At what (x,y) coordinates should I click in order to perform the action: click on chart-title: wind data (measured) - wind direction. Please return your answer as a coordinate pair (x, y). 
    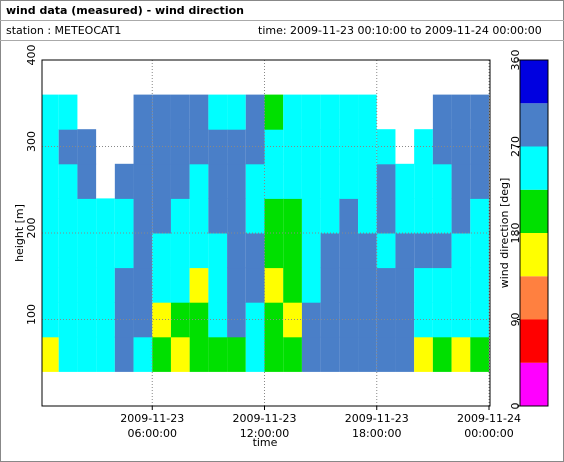
    Looking at the image, I should click on (125, 10).